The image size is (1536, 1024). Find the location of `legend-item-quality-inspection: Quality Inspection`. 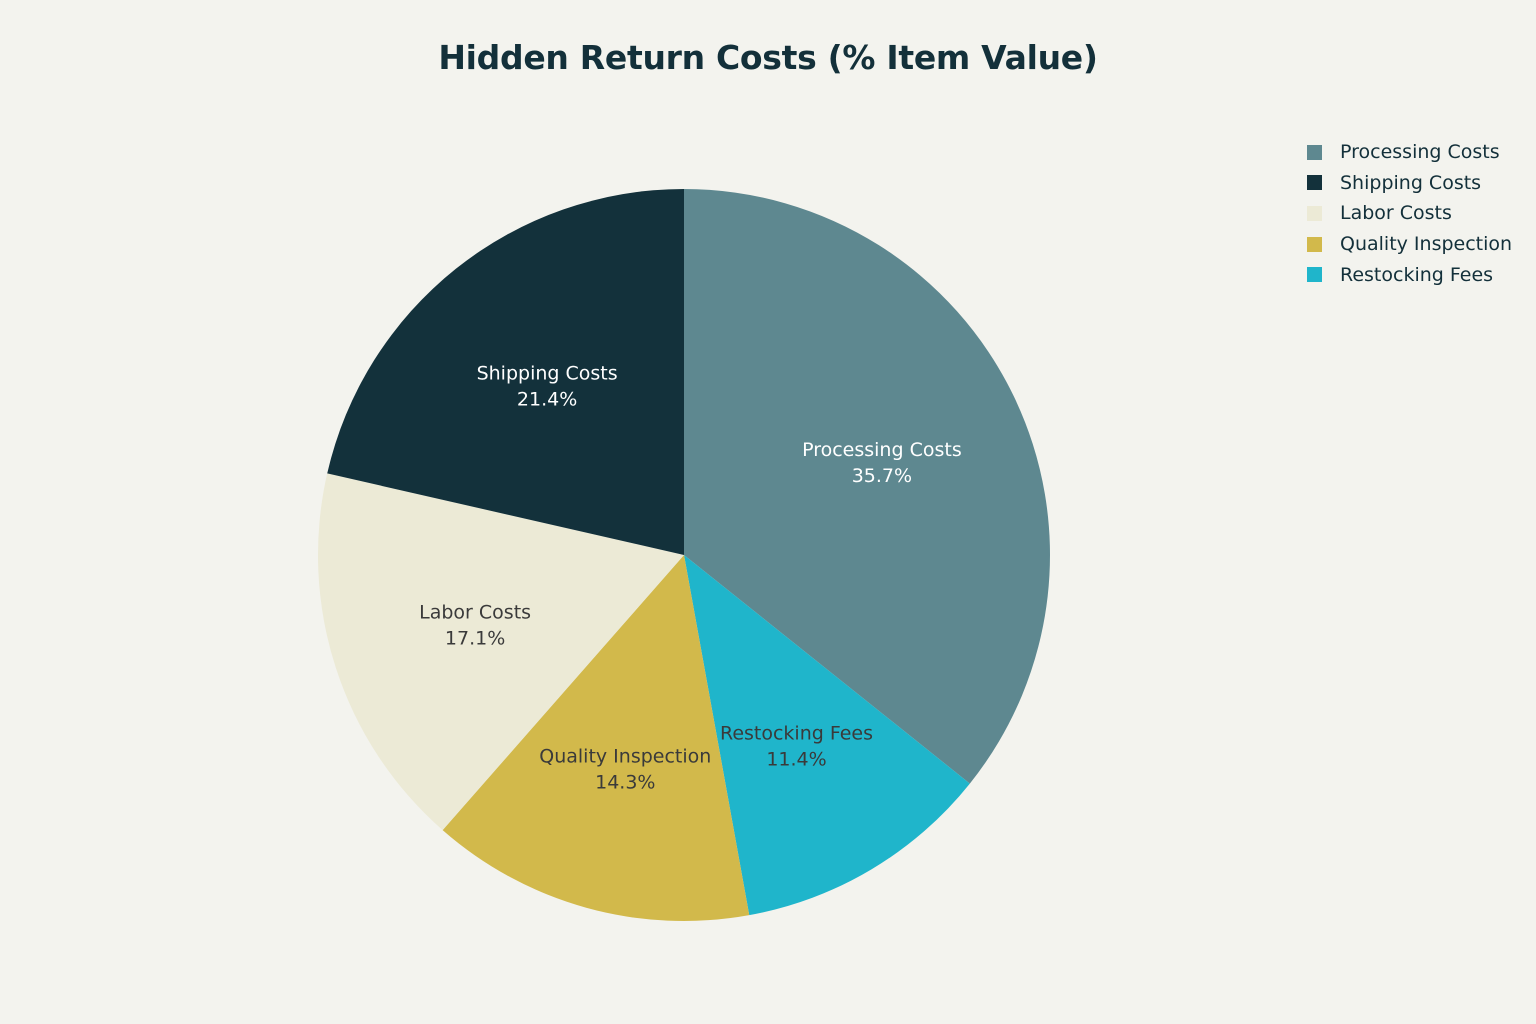

legend-item-quality-inspection: Quality Inspection is located at coordinates (1409, 244).